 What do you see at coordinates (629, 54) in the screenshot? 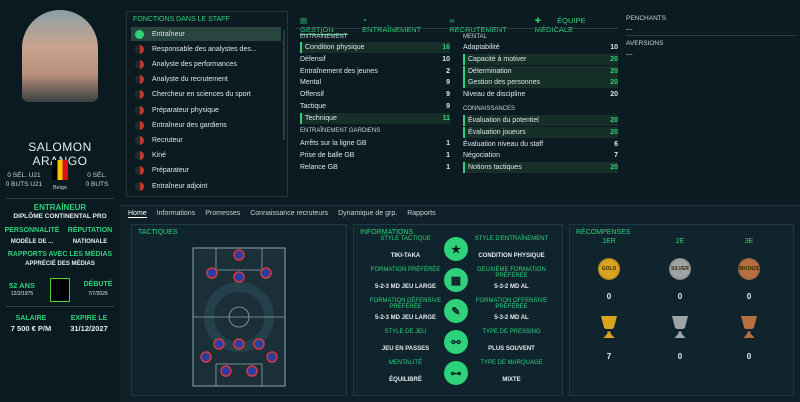
I see `aversions-value: ---` at bounding box center [629, 54].